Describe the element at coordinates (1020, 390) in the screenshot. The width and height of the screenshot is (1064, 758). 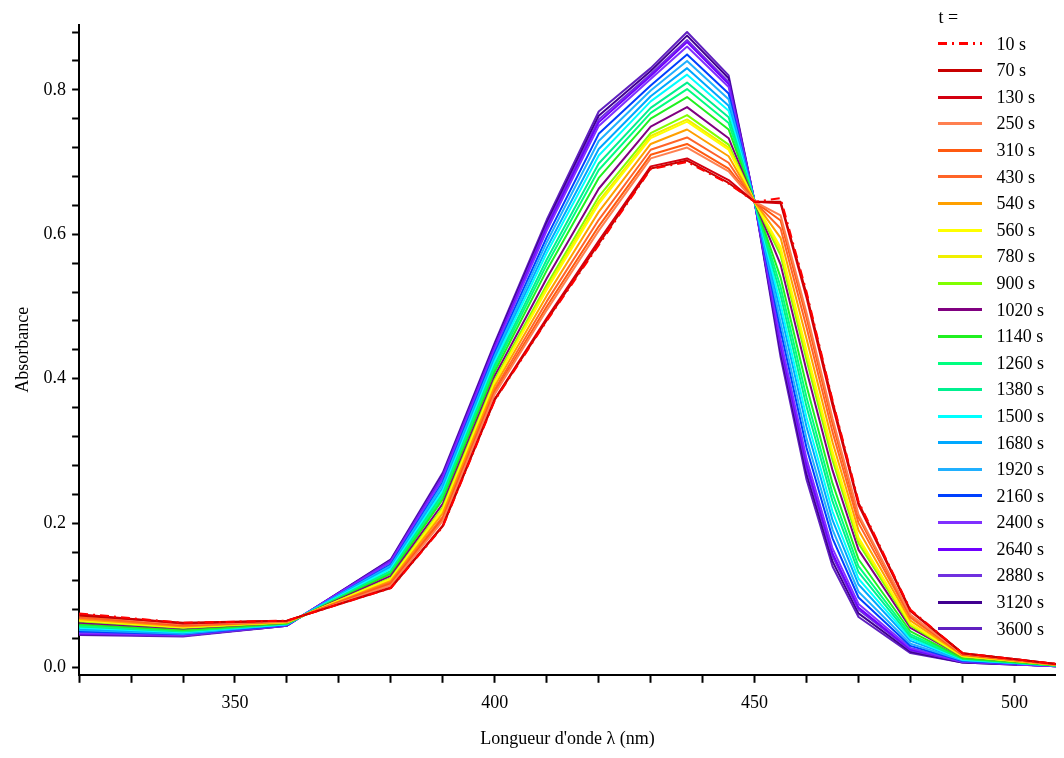
I see `legend-label: 1380 s` at that location.